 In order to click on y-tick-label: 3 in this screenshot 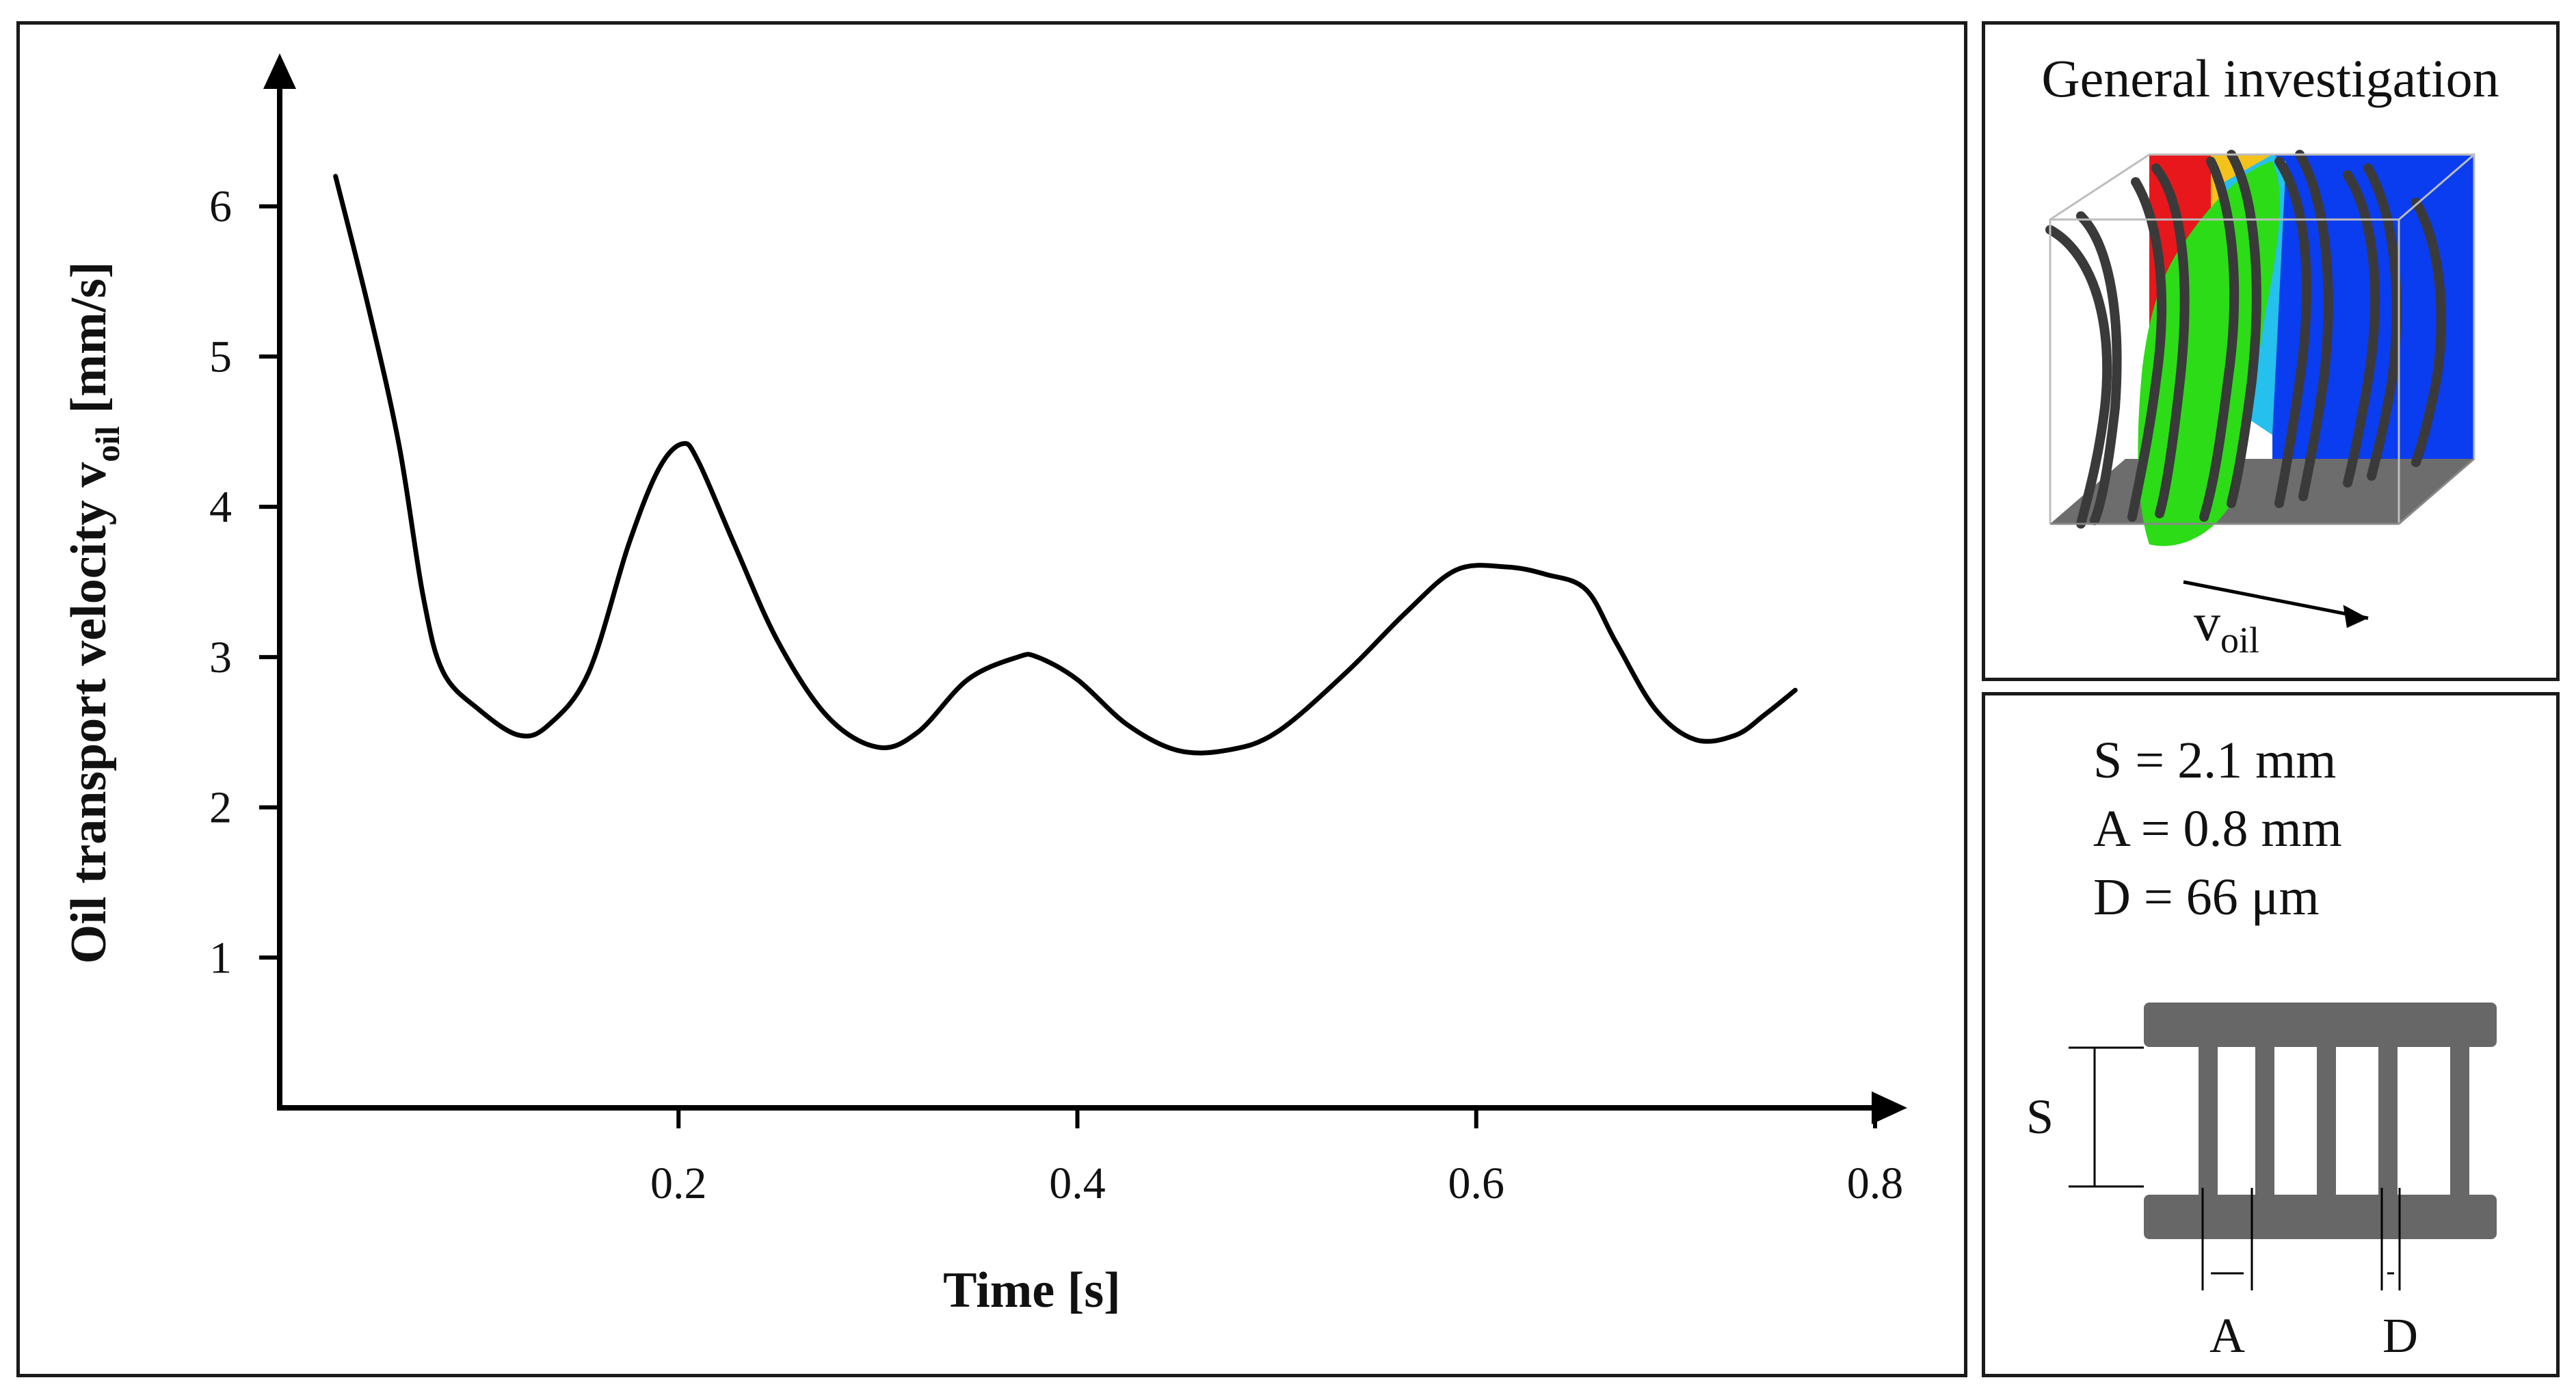, I will do `click(220, 657)`.